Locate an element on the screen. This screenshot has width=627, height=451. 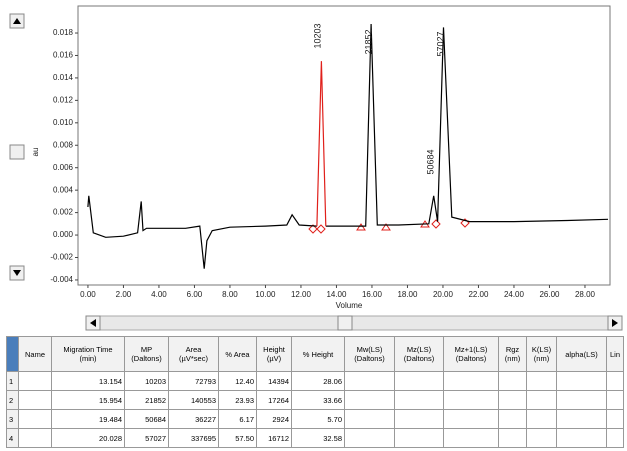
table-cell: 33.66 is located at coordinates (318, 400).